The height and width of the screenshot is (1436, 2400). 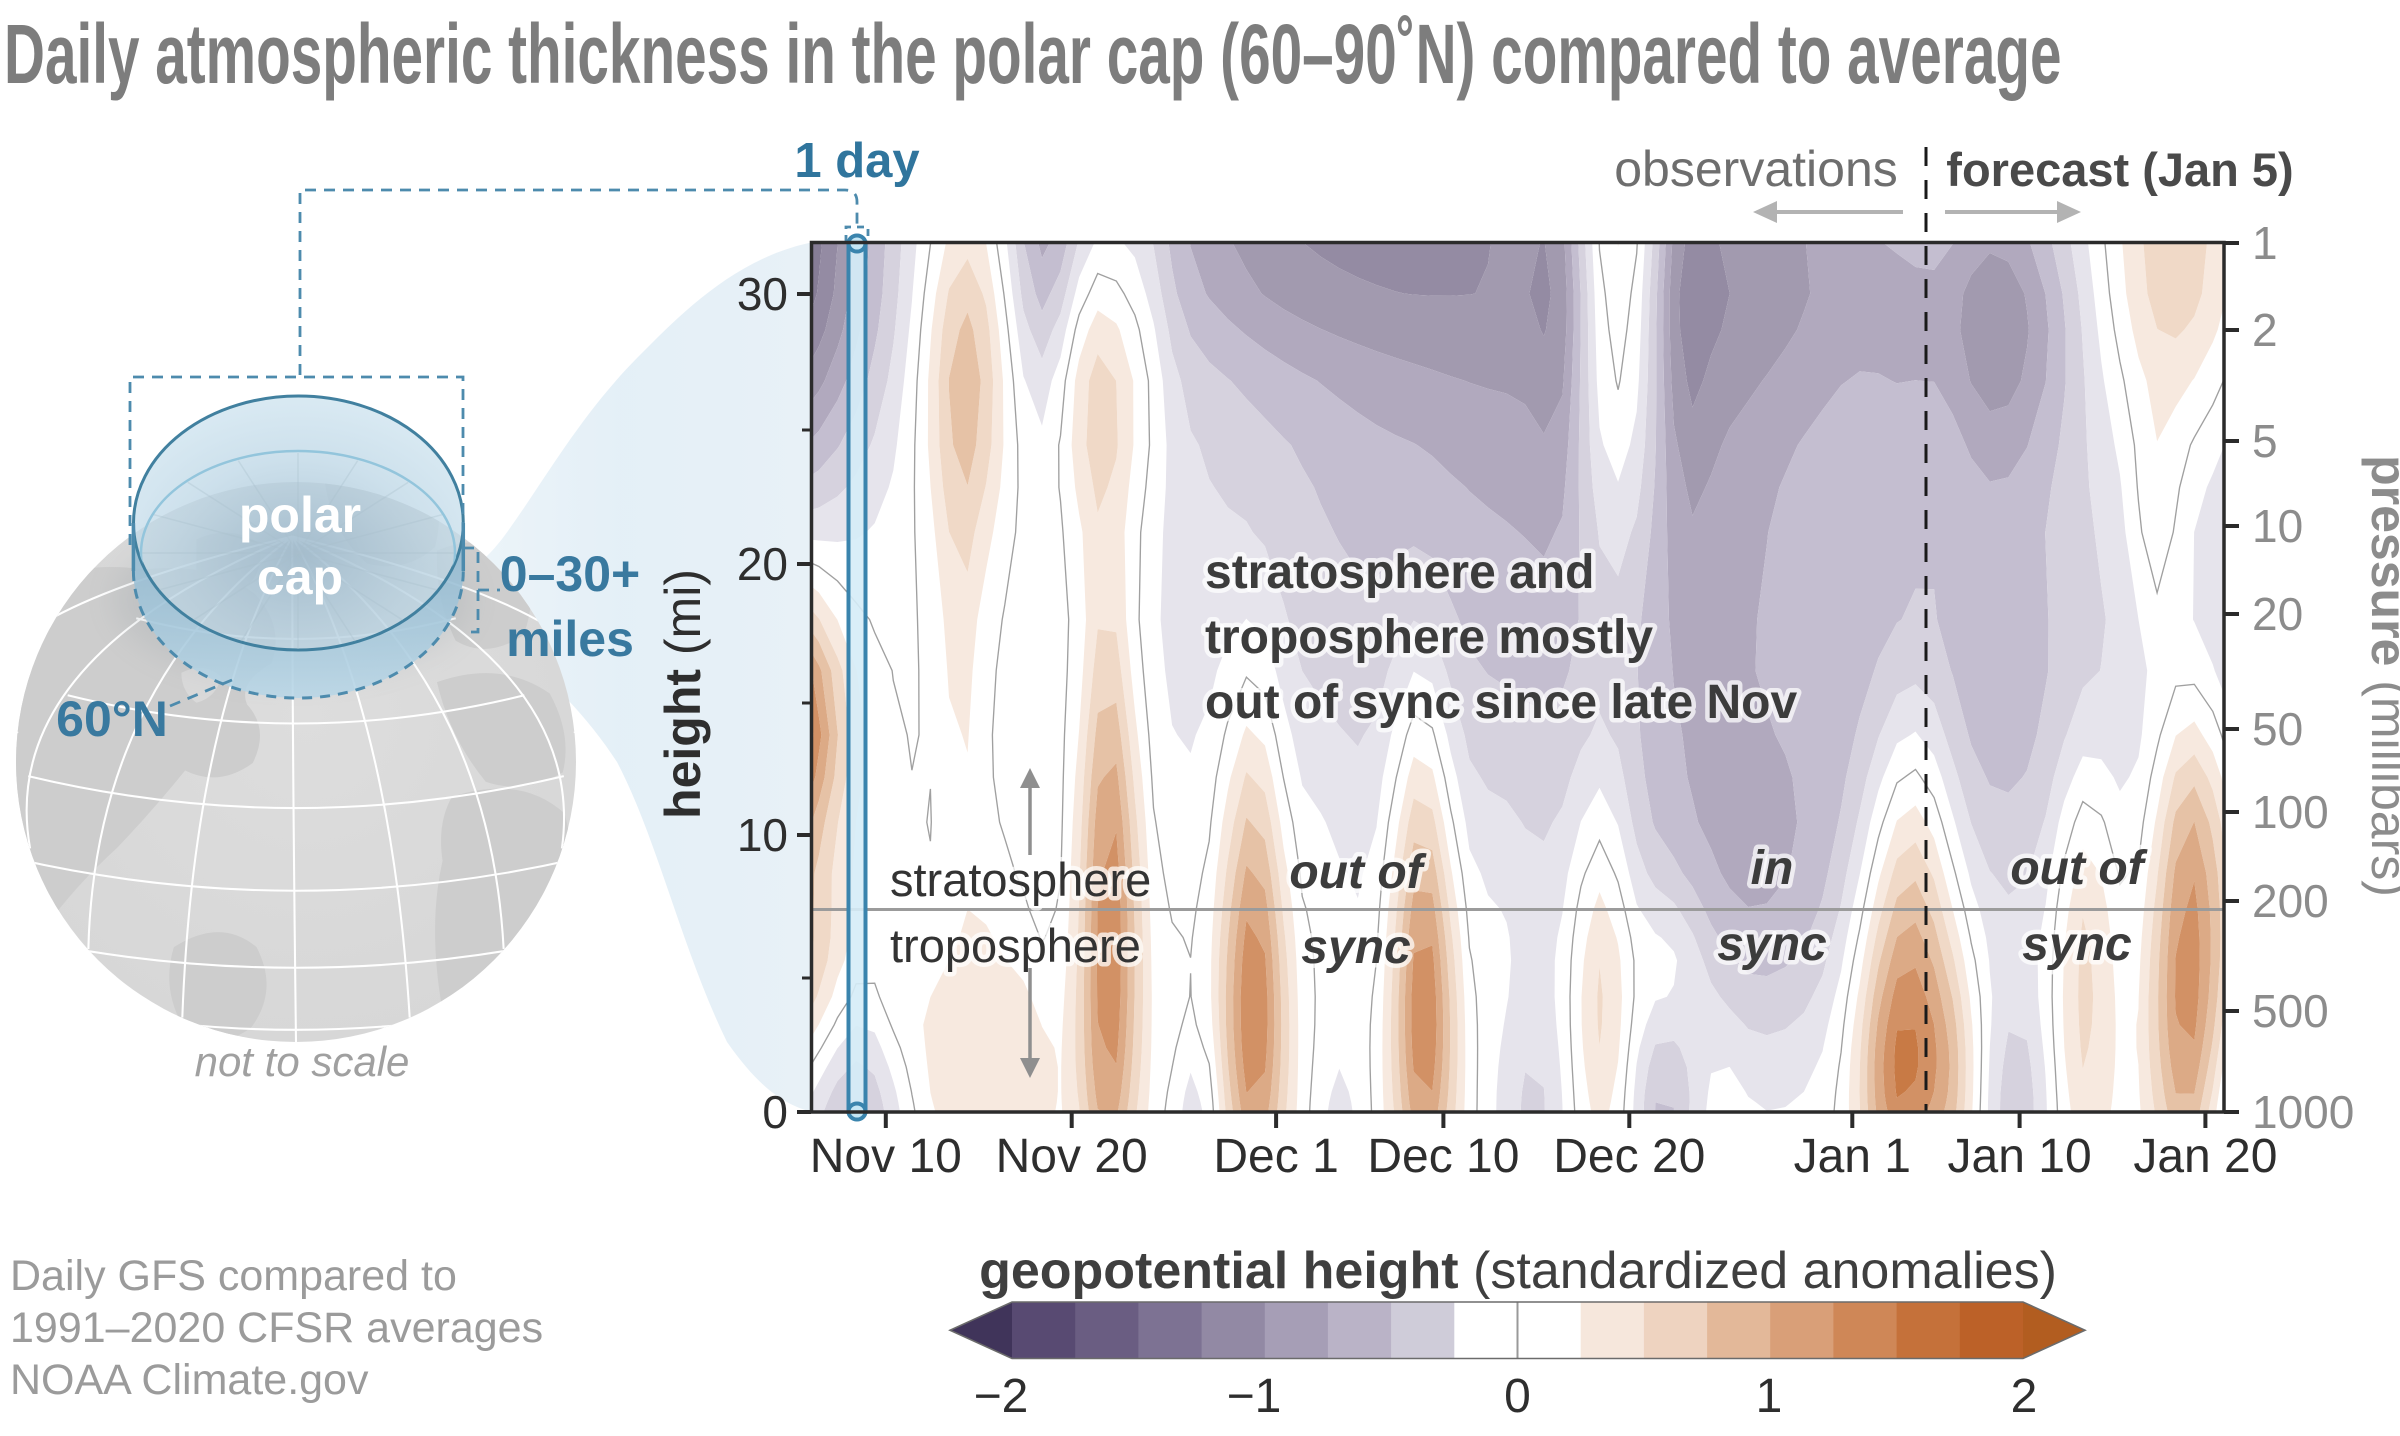 I want to click on svg-text: stratosphere and, so click(x=1399, y=572).